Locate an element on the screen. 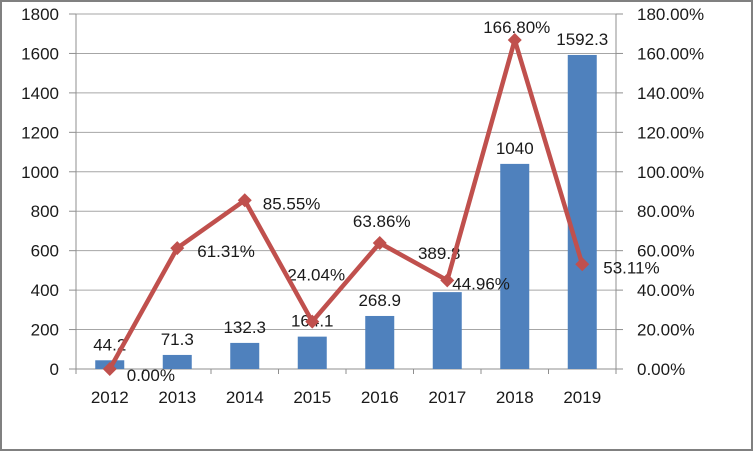 This screenshot has height=451, width=753. left-axis-label: 200 is located at coordinates (45, 330).